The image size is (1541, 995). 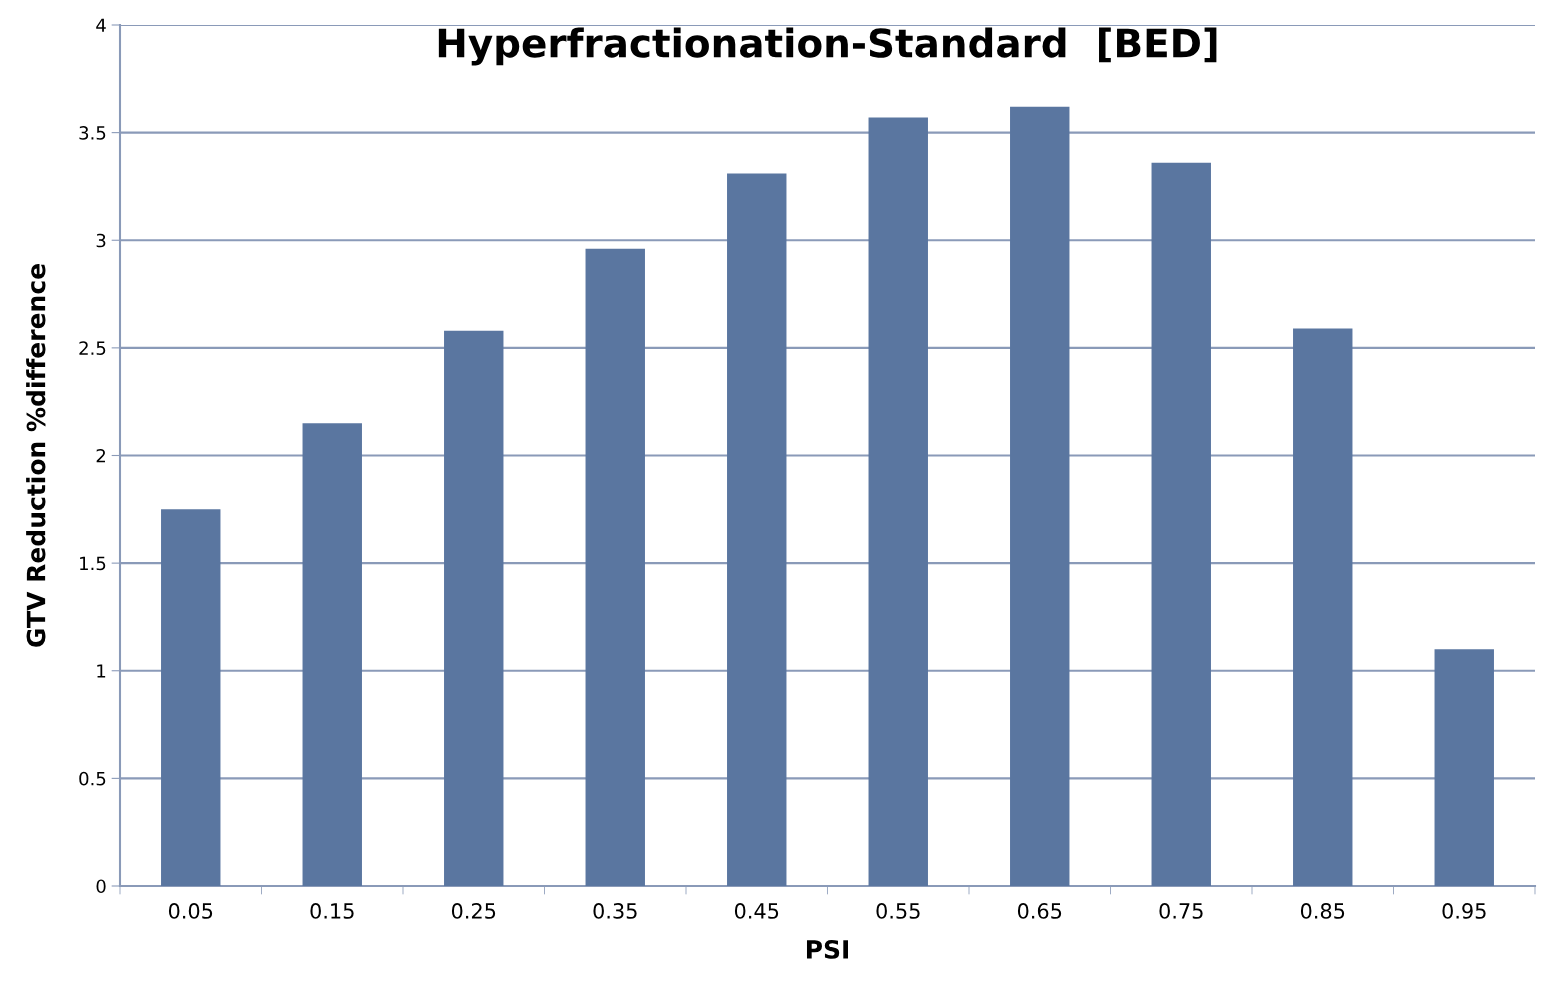 I want to click on y-tick-label: 0.5, so click(x=92, y=778).